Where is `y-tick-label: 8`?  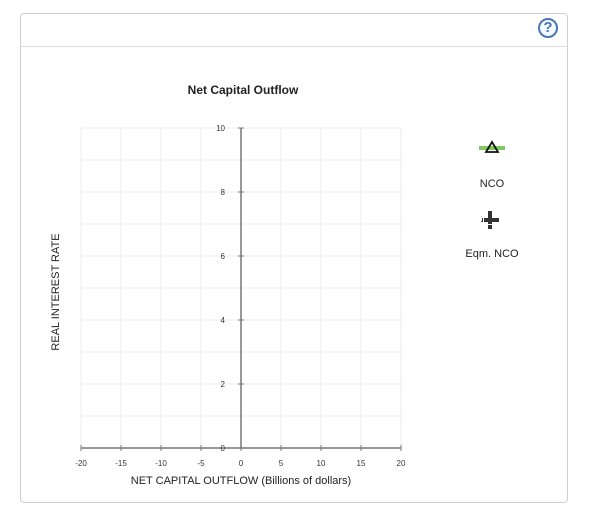 y-tick-label: 8 is located at coordinates (223, 192).